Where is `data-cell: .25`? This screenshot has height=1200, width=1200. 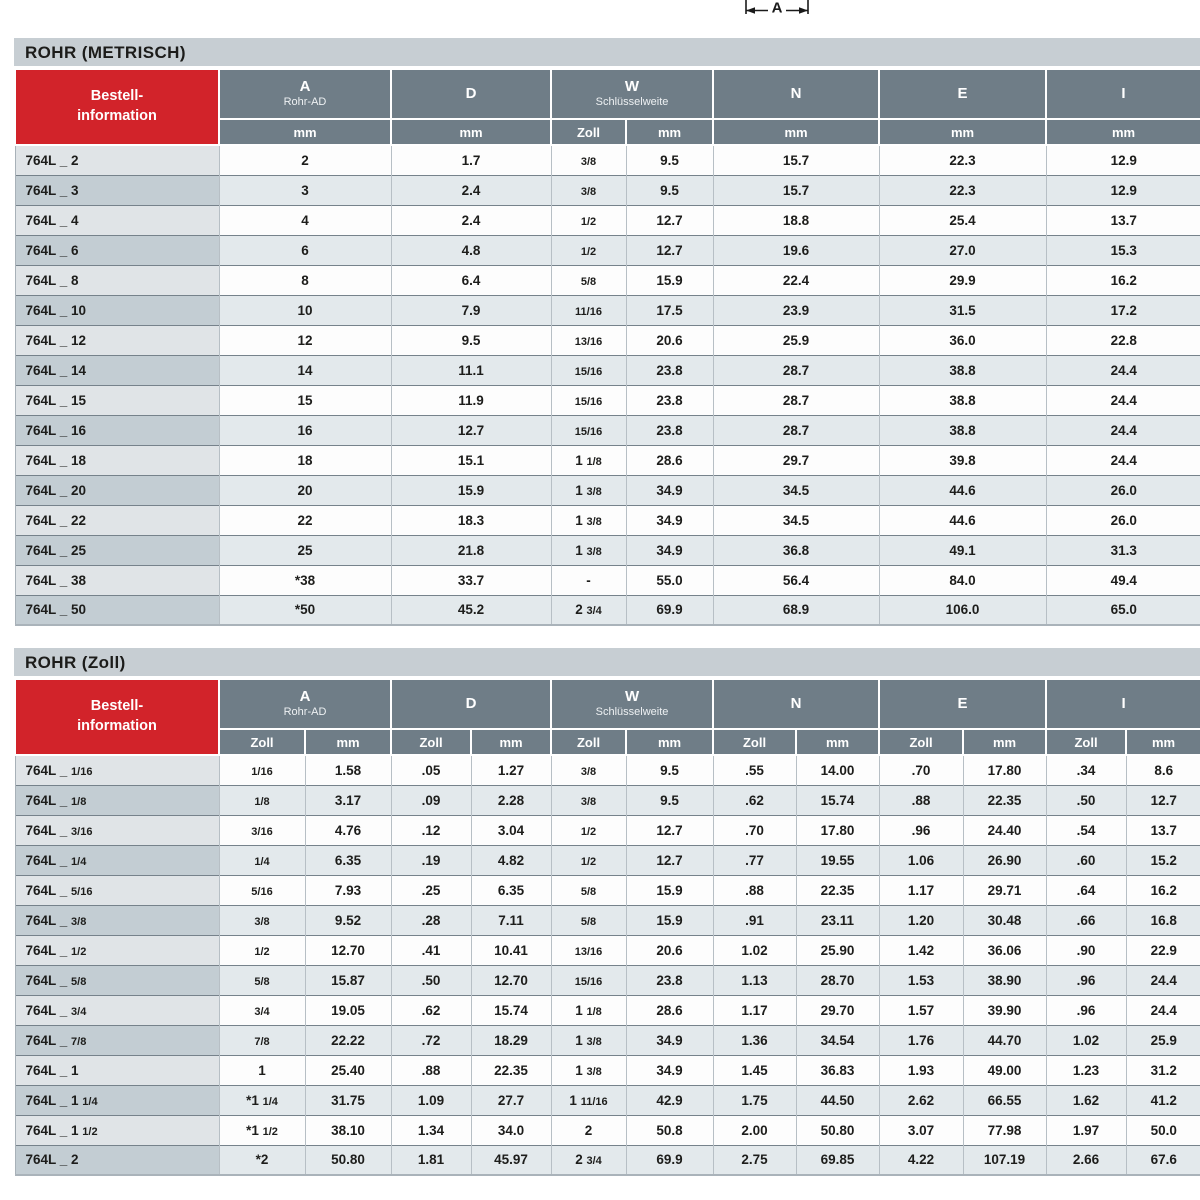 data-cell: .25 is located at coordinates (431, 889).